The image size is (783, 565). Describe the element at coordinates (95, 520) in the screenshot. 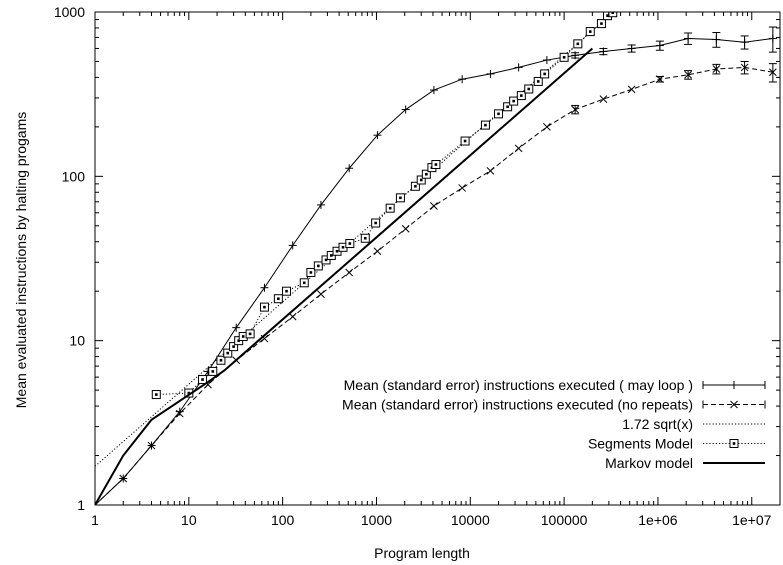

I see `x-tick-label: 1` at that location.